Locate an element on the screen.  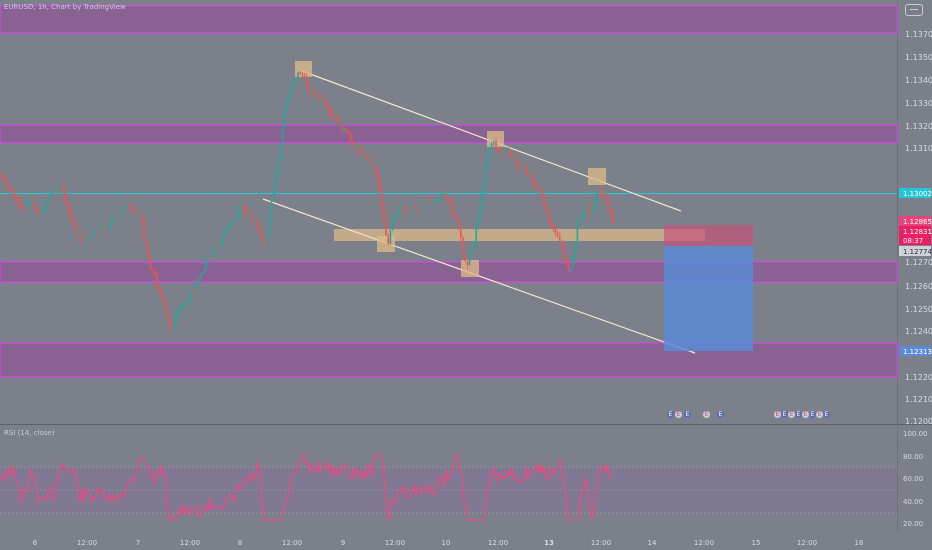
rsi-axis: 100.00 80.00 60.00 40.00 20.00 is located at coordinates (915, 479).